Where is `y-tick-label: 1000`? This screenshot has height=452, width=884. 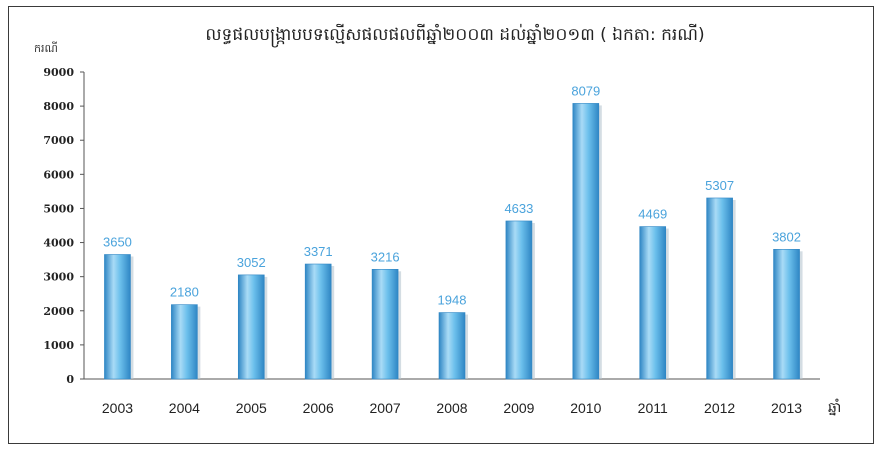 y-tick-label: 1000 is located at coordinates (58, 345).